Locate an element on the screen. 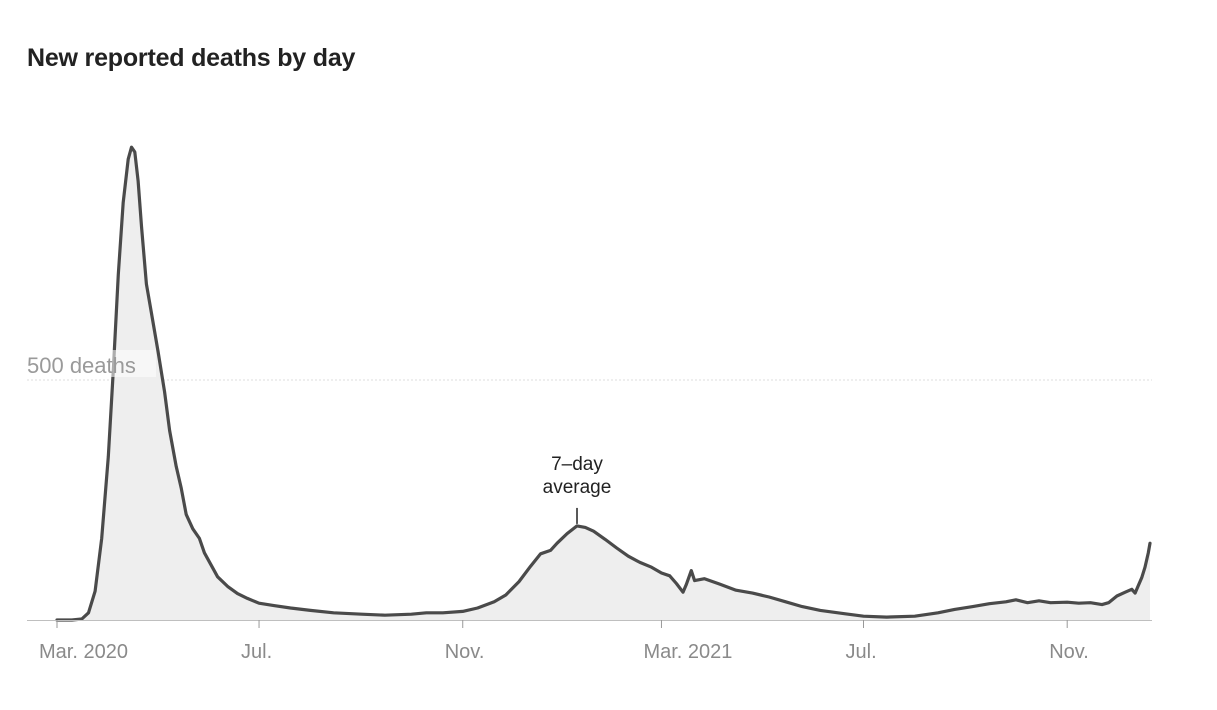 Image resolution: width=1217 pixels, height=710 pixels. x-tick-label-5: Nov. is located at coordinates (1069, 652).